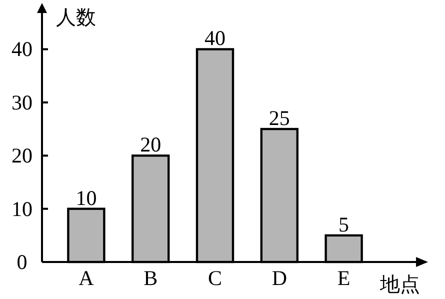  Describe the element at coordinates (86, 198) in the screenshot. I see `data-label: 10` at that location.